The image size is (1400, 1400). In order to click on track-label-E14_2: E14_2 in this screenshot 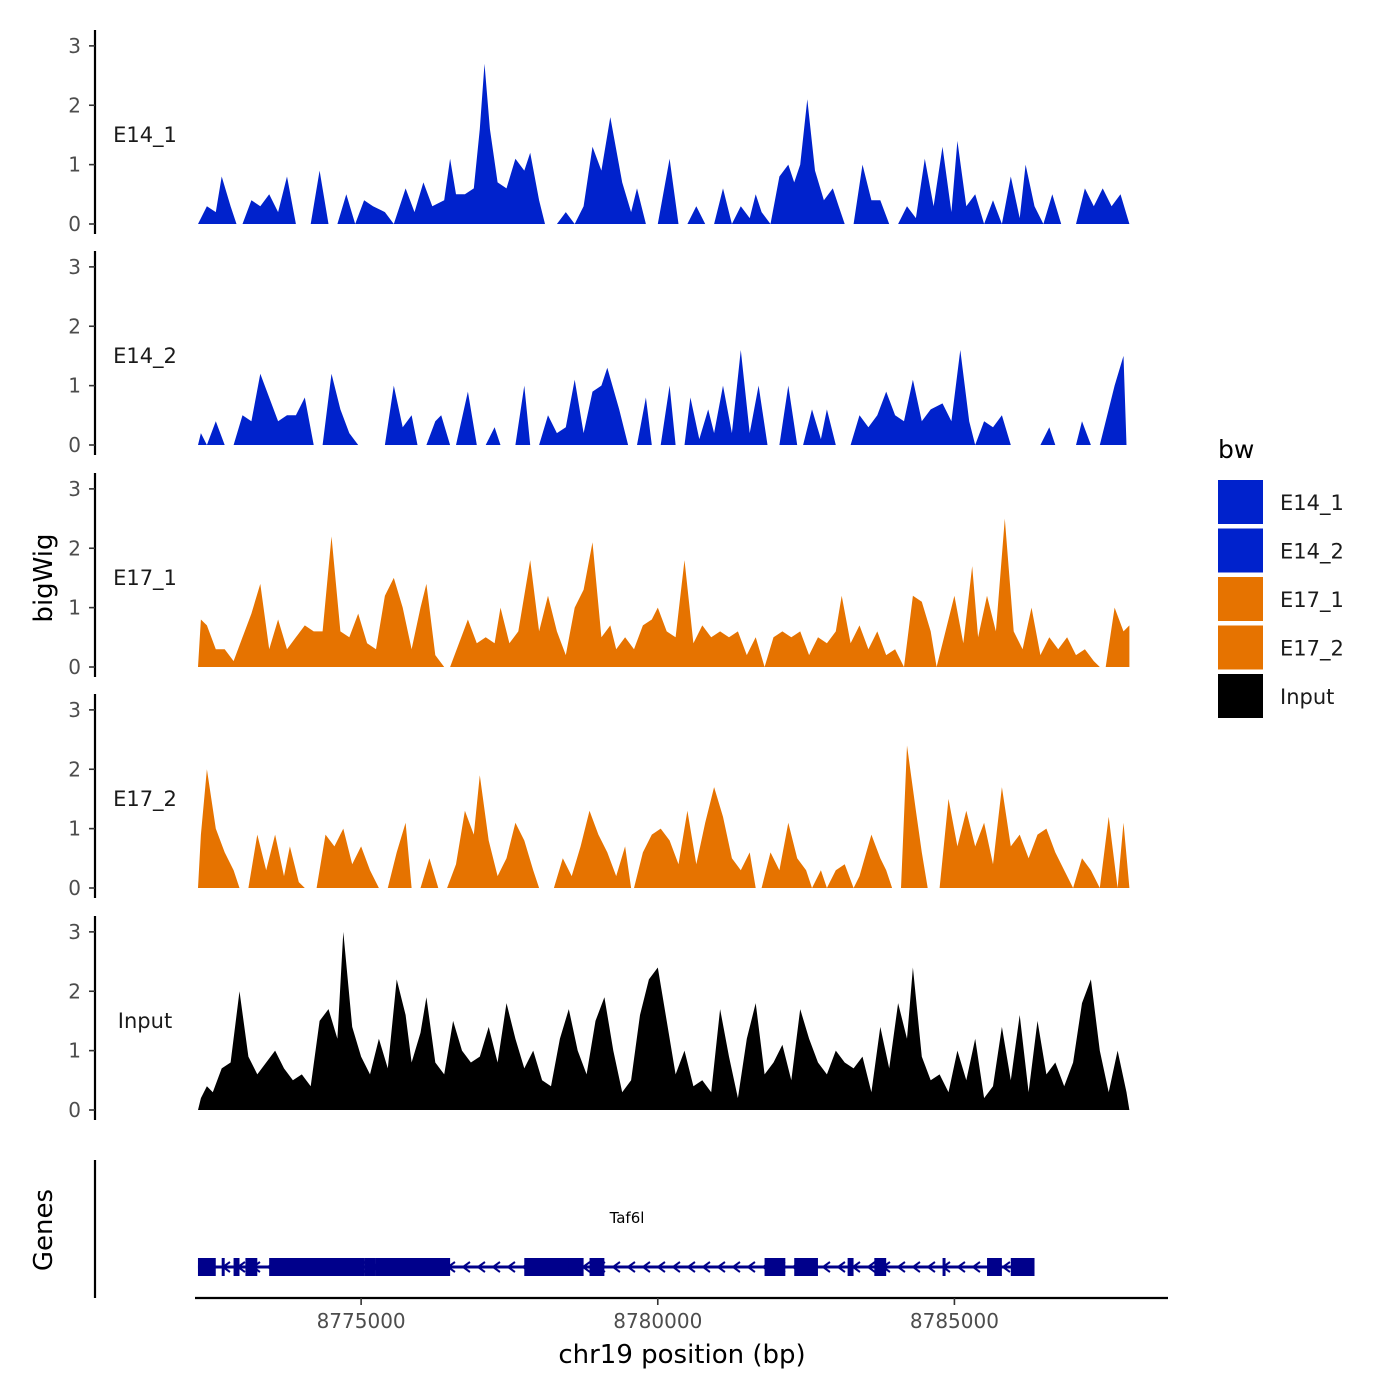, I will do `click(145, 356)`.